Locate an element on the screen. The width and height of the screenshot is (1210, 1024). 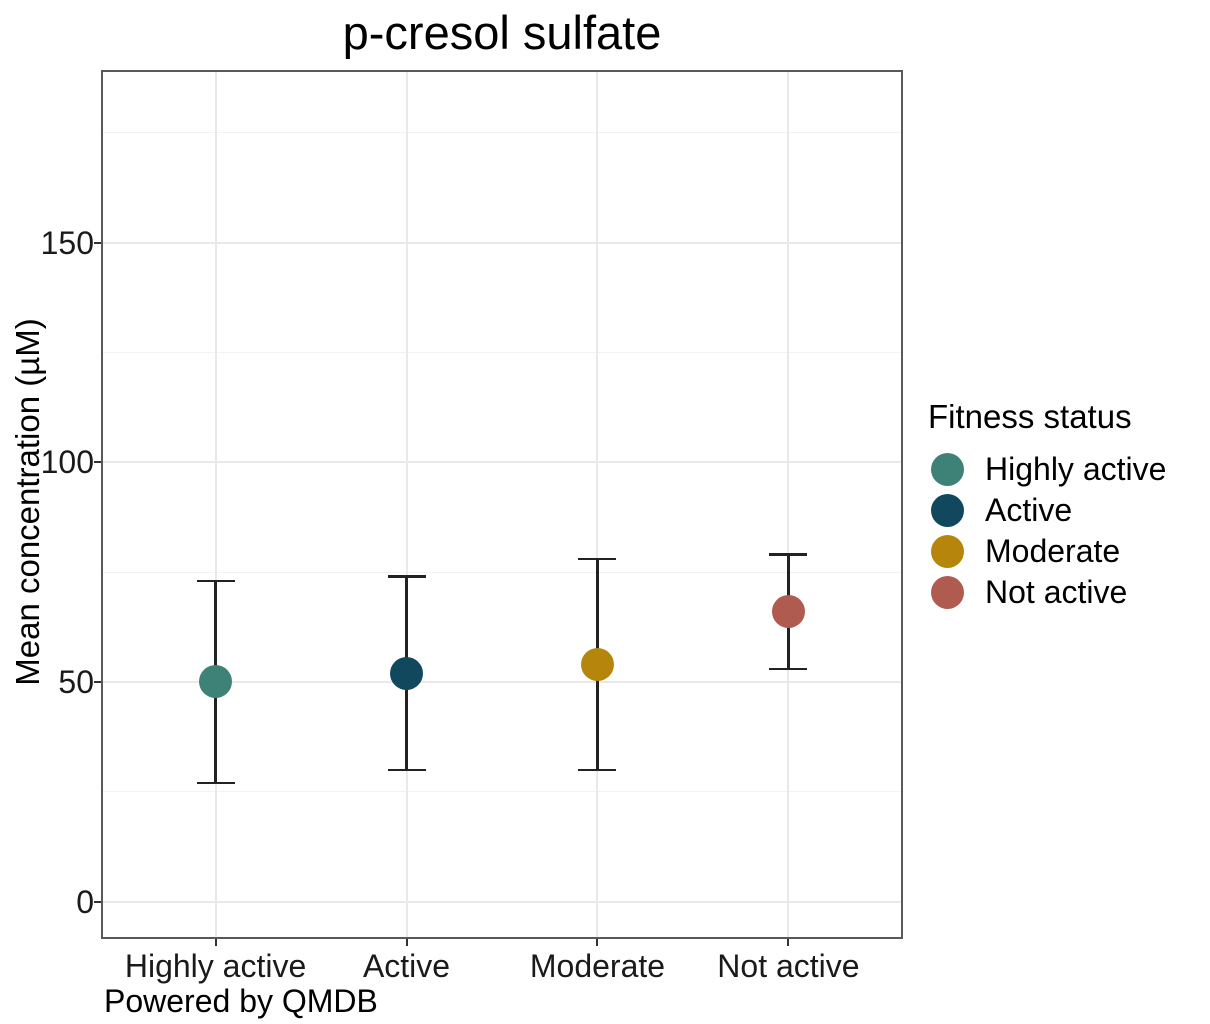
y-tick-label: 150 is located at coordinates (67, 242).